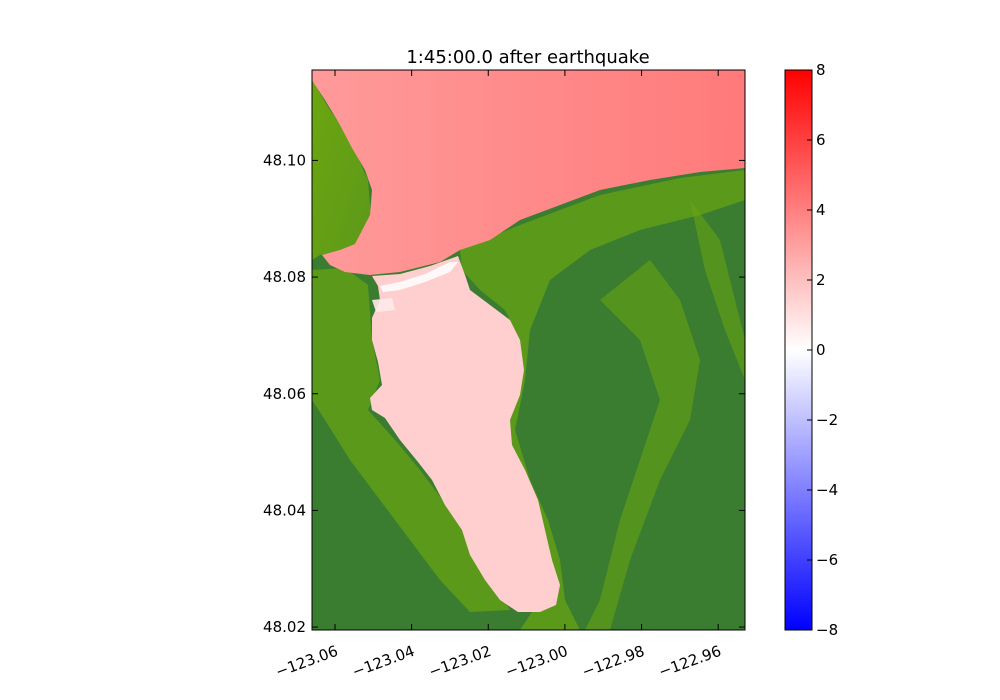 The image size is (1000, 700). What do you see at coordinates (821, 210) in the screenshot?
I see `colorbar-tick-label: 4` at bounding box center [821, 210].